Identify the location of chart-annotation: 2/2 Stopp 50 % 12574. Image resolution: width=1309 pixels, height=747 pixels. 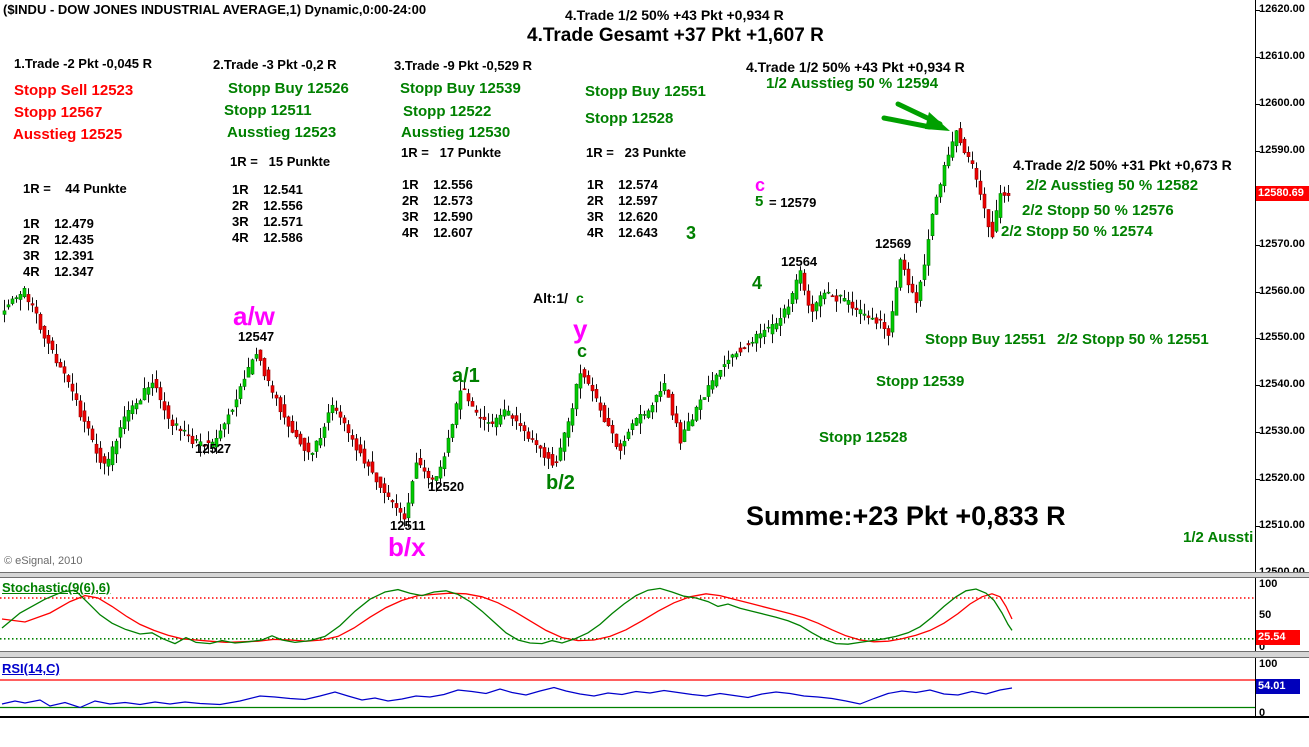
(1077, 231).